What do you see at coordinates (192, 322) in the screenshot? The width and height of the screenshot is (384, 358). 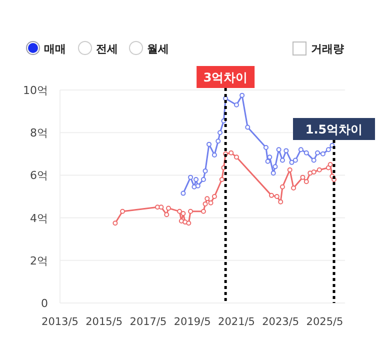 I see `x-tick-label: 2019/5` at bounding box center [192, 322].